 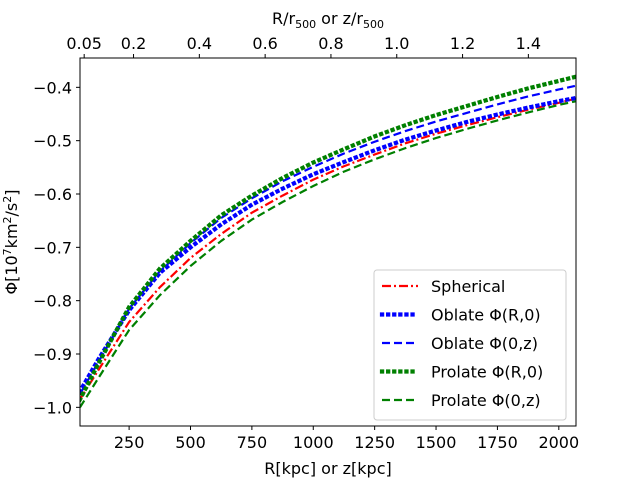 I want to click on legend-box, so click(x=470, y=345).